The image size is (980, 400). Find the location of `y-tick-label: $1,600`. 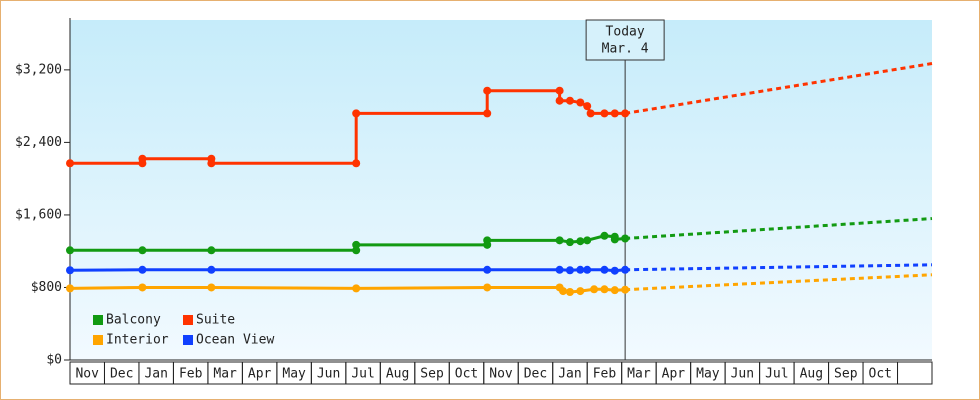

y-tick-label: $1,600 is located at coordinates (38, 214).